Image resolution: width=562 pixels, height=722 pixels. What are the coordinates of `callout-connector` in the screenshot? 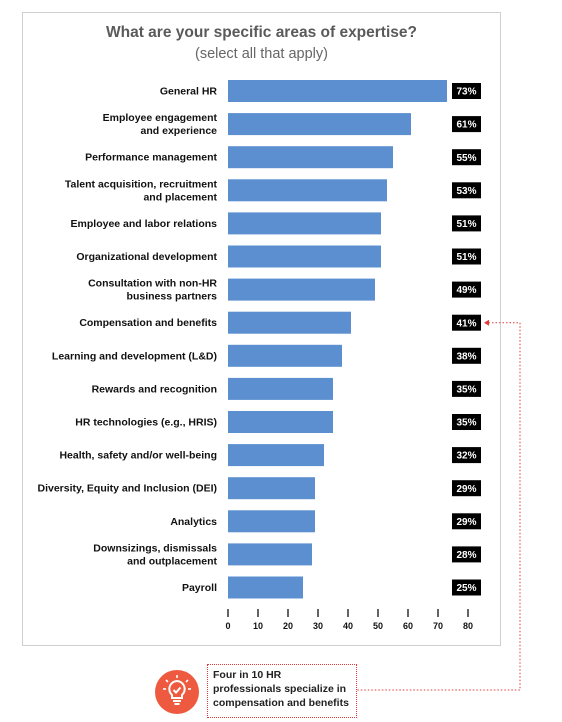 It's located at (439, 506).